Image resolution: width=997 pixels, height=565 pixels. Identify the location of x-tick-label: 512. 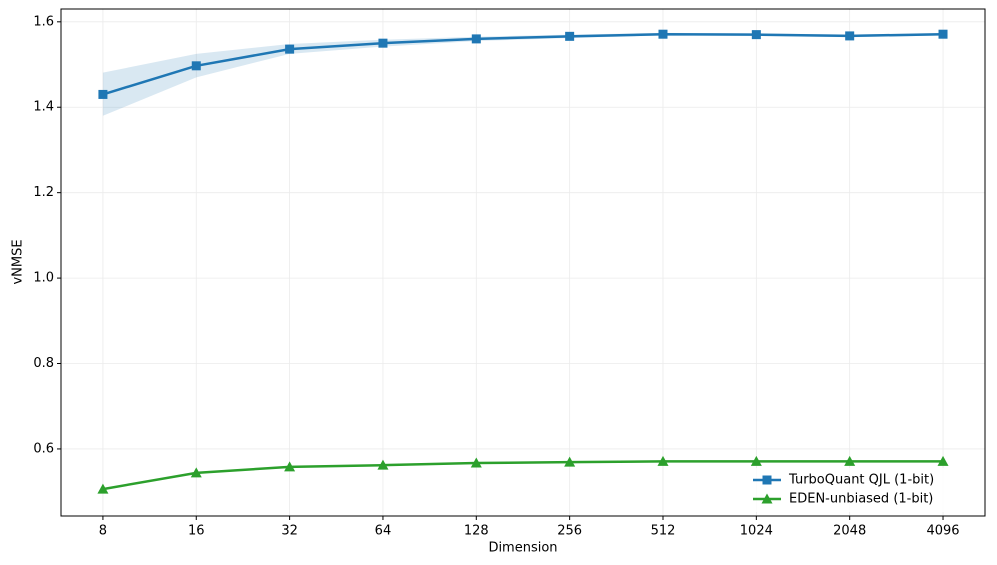
(663, 531).